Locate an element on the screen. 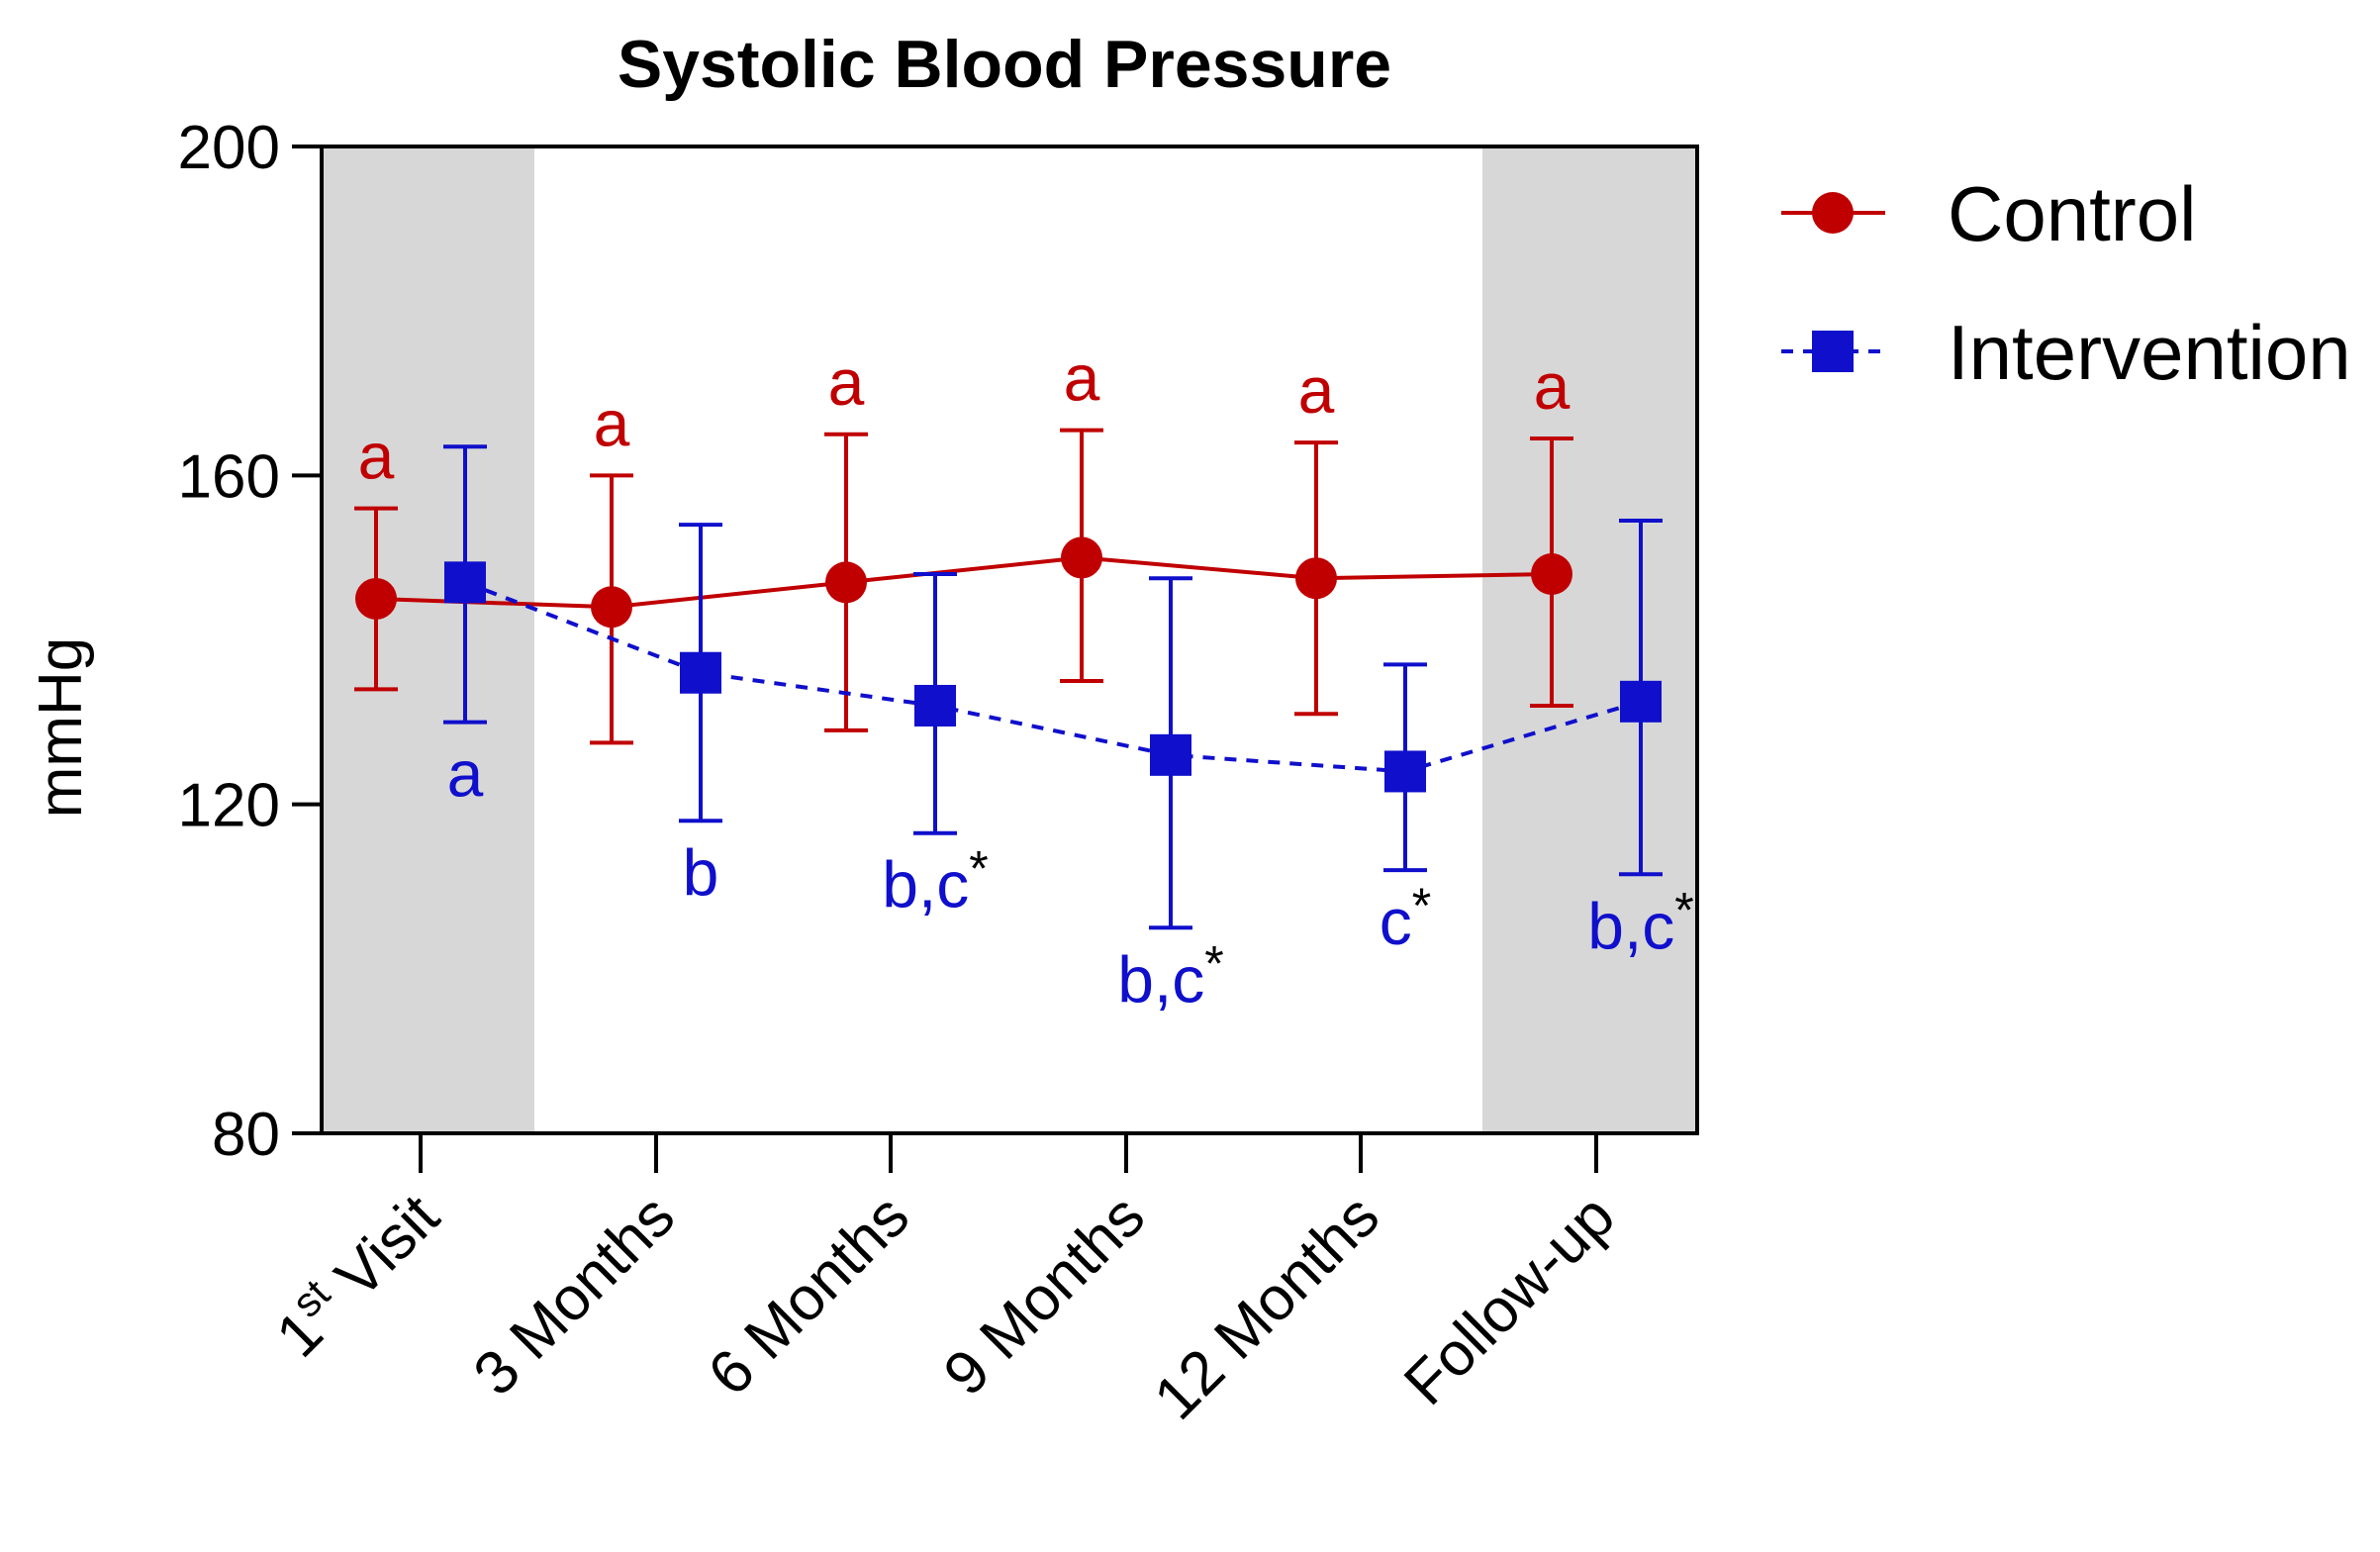 The image size is (2380, 1552). x-tick-label: 3 Months is located at coordinates (574, 1295).